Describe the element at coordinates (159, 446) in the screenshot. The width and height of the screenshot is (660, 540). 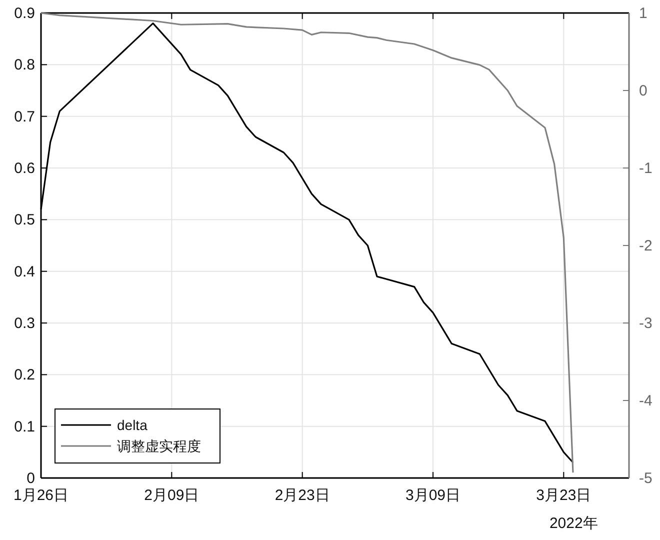
I see `legend-label: 调整虚实程度` at that location.